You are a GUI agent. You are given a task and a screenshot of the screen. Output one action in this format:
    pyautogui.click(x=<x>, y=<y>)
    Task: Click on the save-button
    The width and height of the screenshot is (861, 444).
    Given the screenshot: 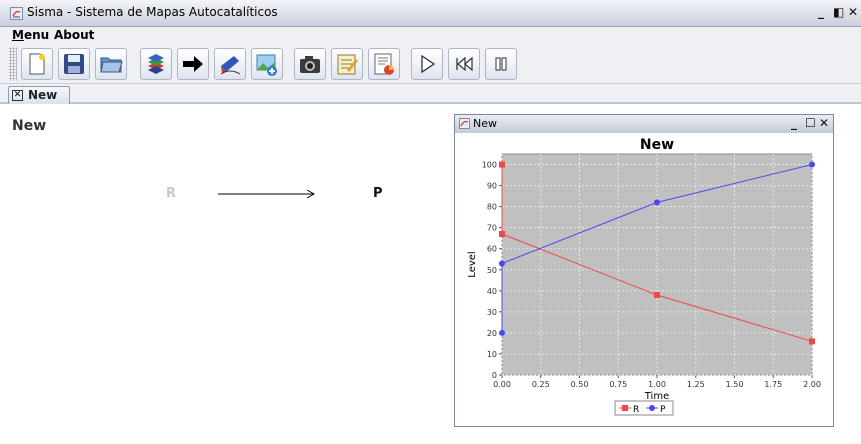 What is the action you would take?
    pyautogui.click(x=74, y=64)
    